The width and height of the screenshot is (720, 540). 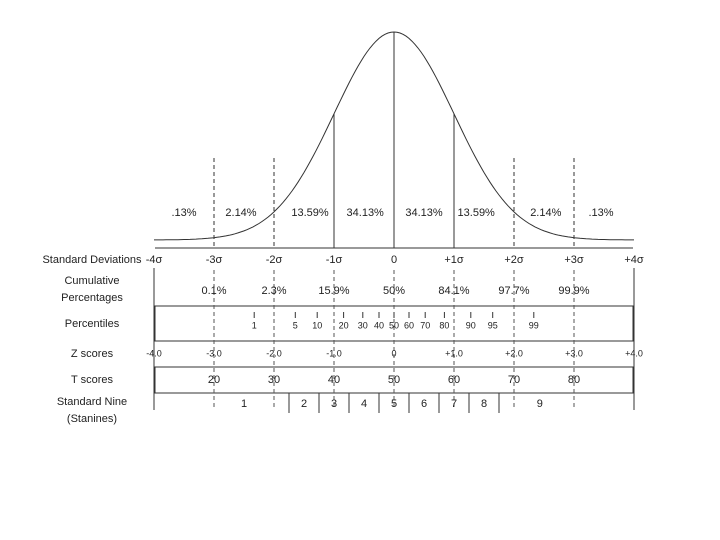 I want to click on stanines-tick: 7, so click(x=454, y=404).